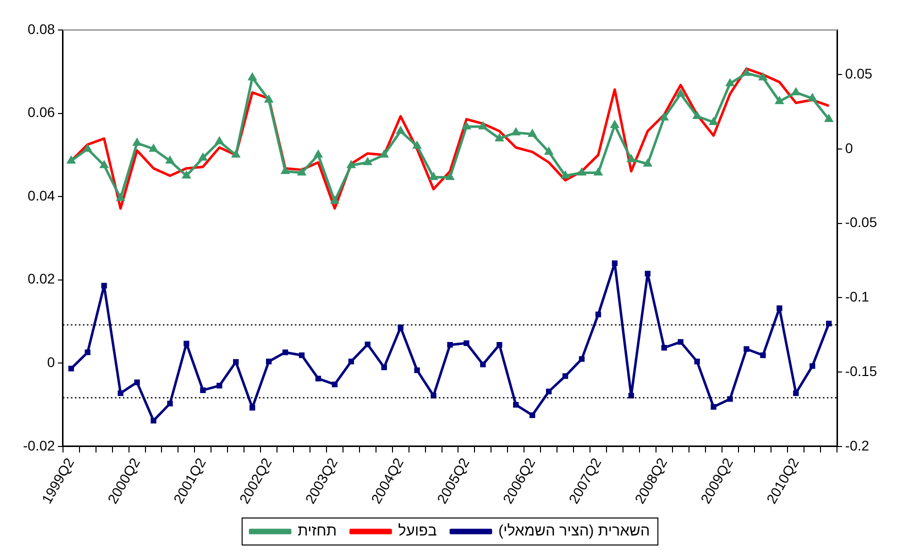 This screenshot has height=559, width=900. What do you see at coordinates (849, 148) in the screenshot?
I see `y2-tick-label: 0` at bounding box center [849, 148].